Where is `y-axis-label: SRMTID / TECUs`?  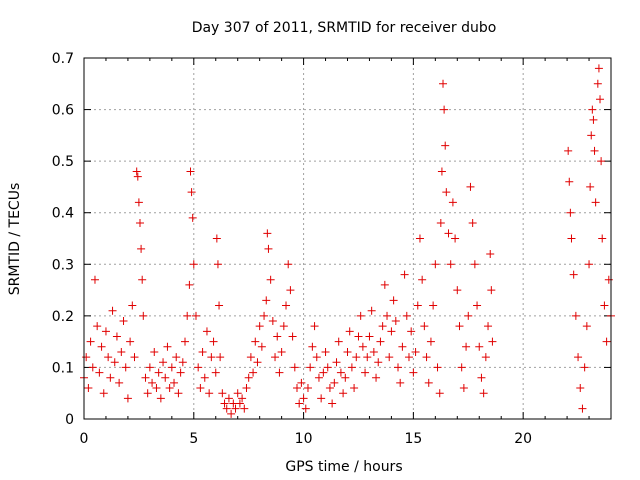
y-axis-label: SRMTID / TECUs is located at coordinates (15, 239).